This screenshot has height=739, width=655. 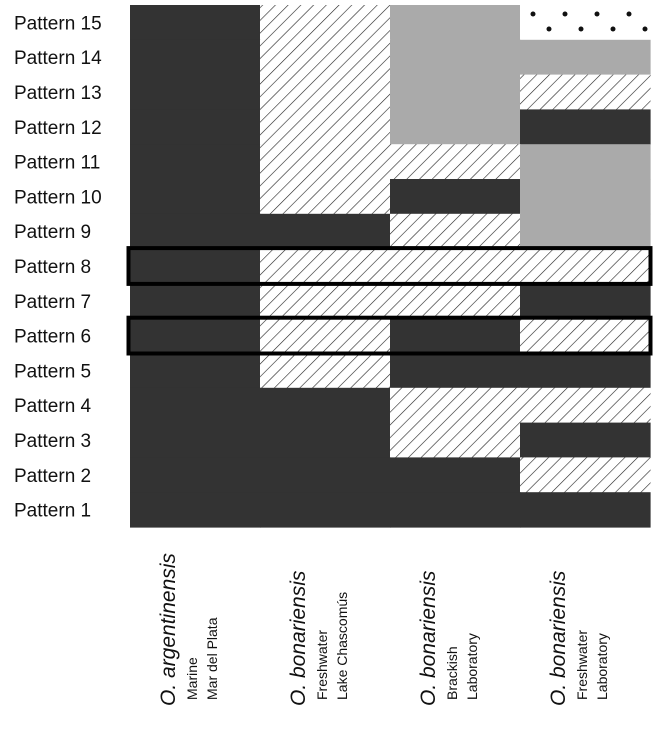 What do you see at coordinates (212, 658) in the screenshot?
I see `column-location: Mar del Plata` at bounding box center [212, 658].